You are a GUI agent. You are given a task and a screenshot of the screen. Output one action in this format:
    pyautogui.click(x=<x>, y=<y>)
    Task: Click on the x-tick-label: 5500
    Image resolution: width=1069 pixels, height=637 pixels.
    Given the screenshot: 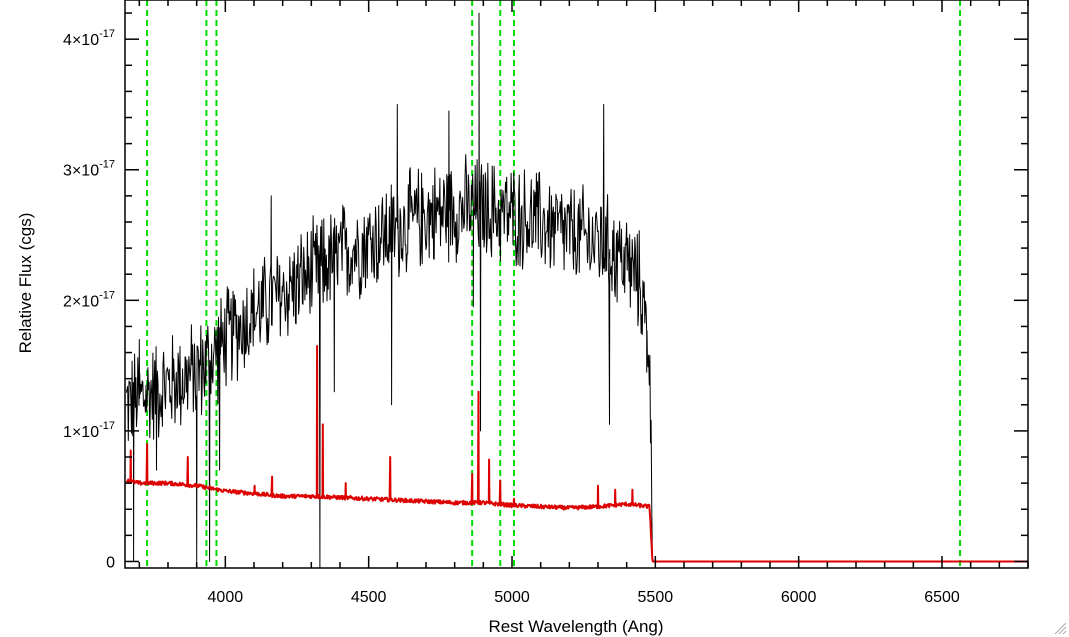 What is the action you would take?
    pyautogui.click(x=656, y=597)
    